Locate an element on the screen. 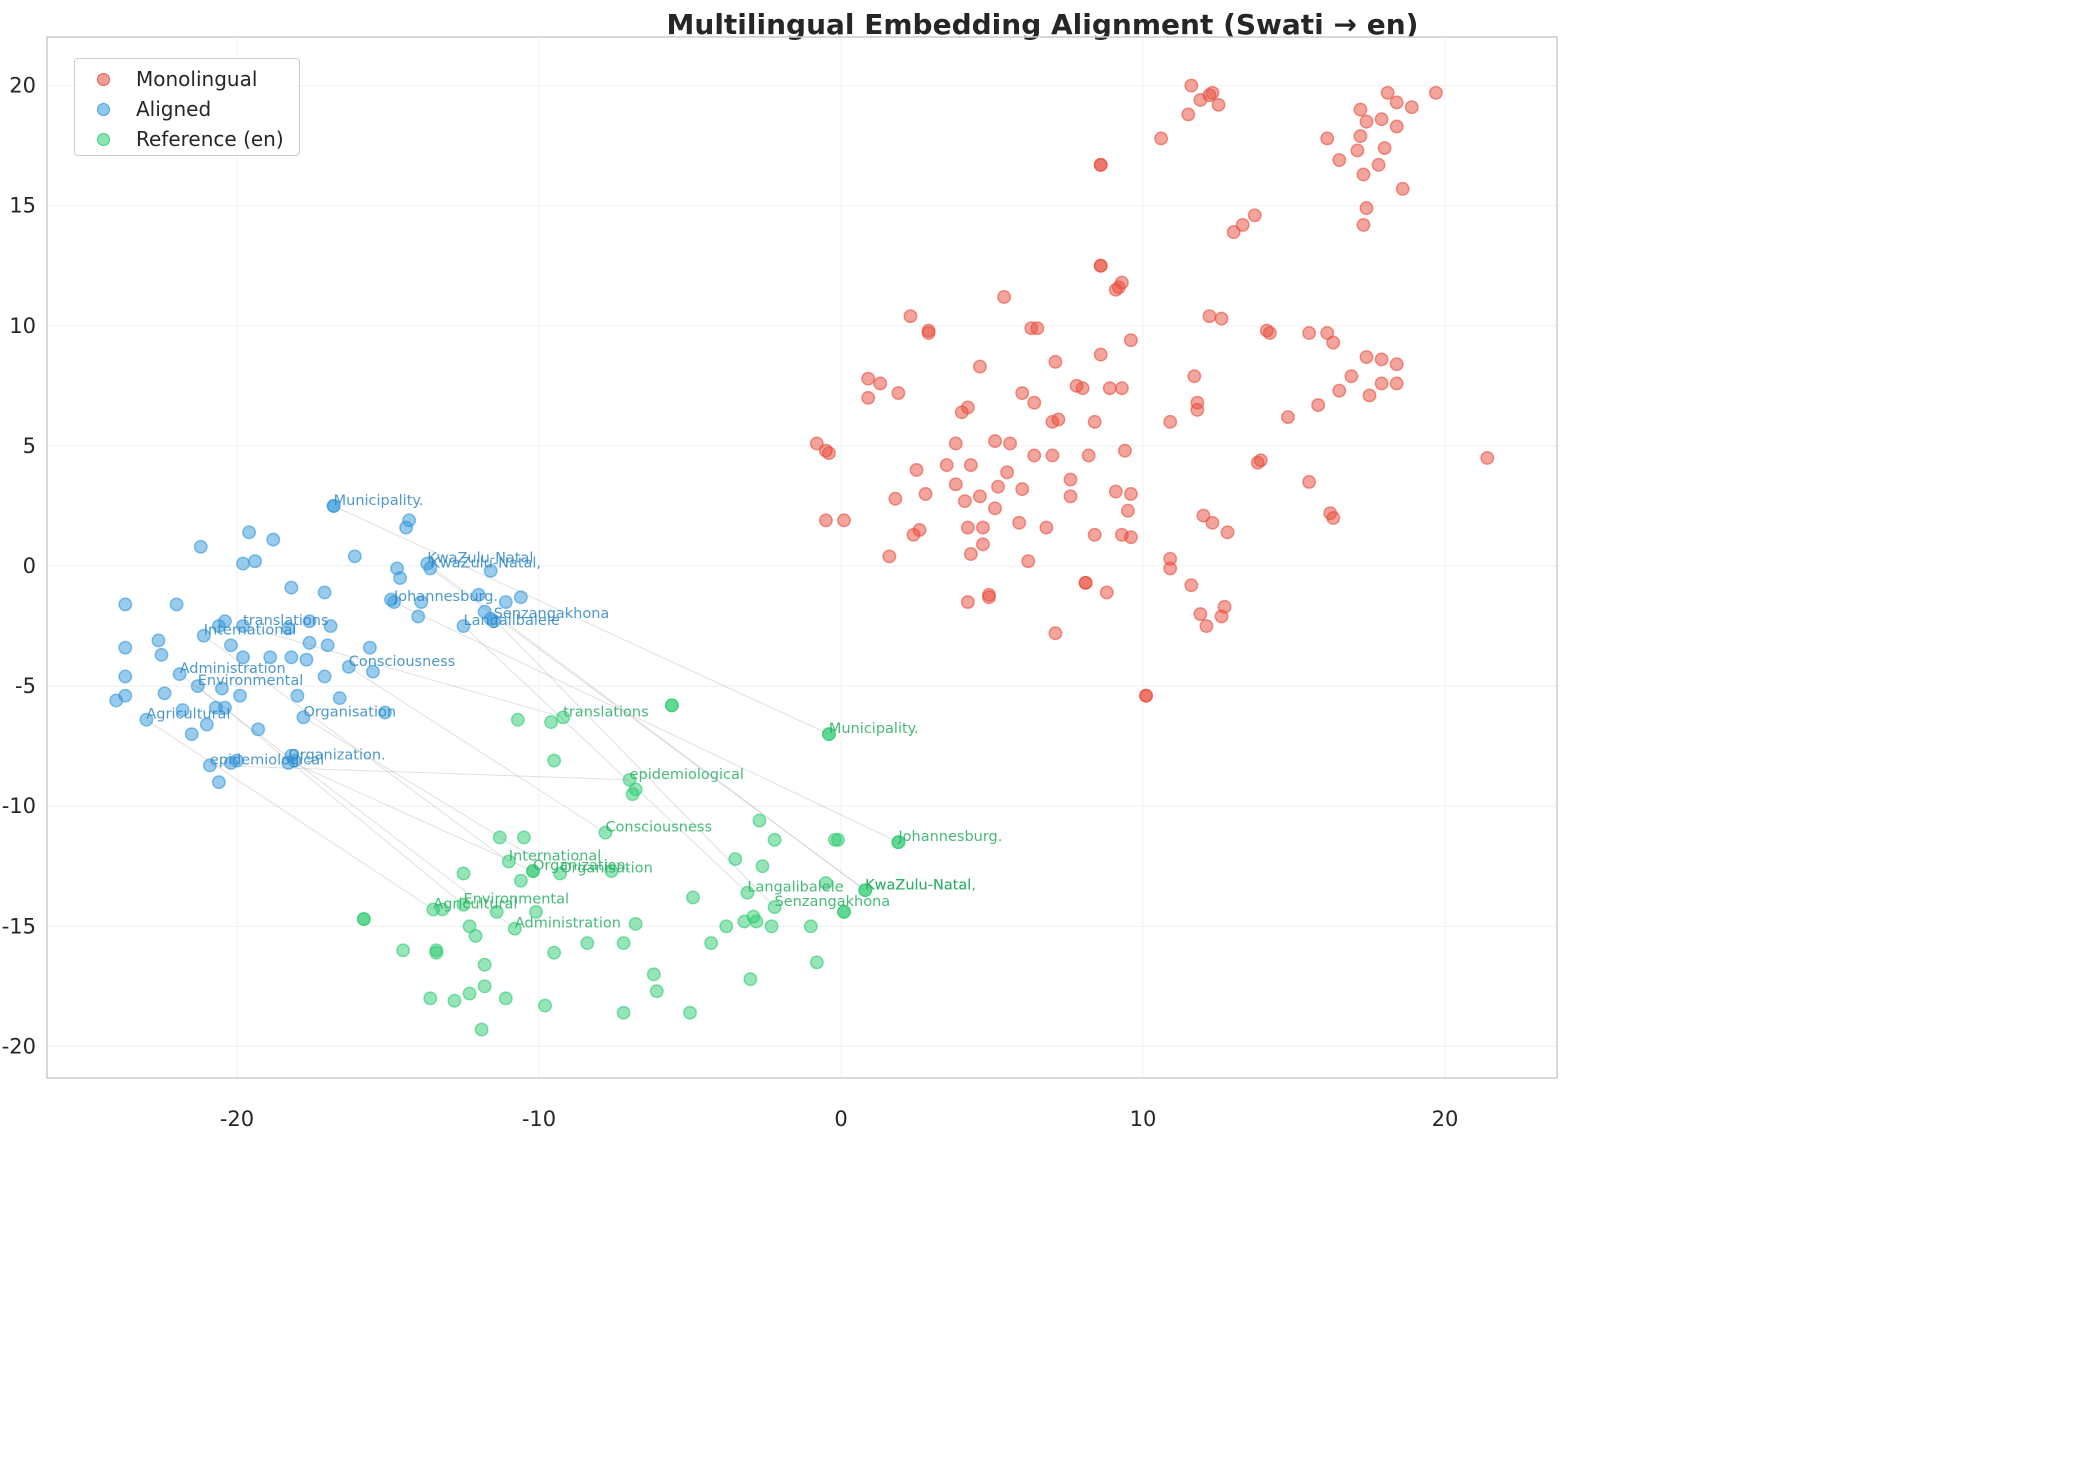 This screenshot has height=1483, width=2085. aligned-point-label: Johannesburg. is located at coordinates (445, 597).